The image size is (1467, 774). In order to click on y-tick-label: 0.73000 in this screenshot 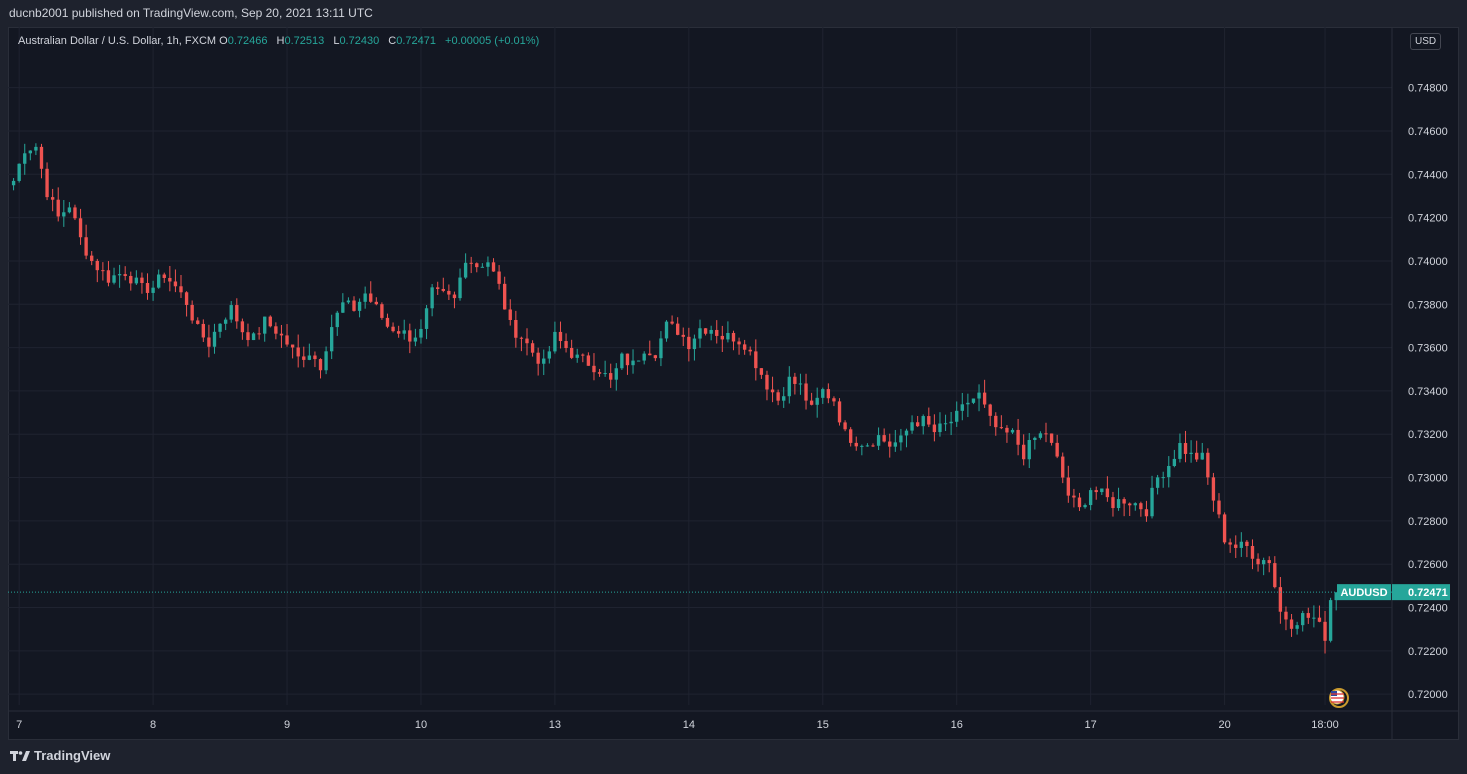, I will do `click(1428, 479)`.